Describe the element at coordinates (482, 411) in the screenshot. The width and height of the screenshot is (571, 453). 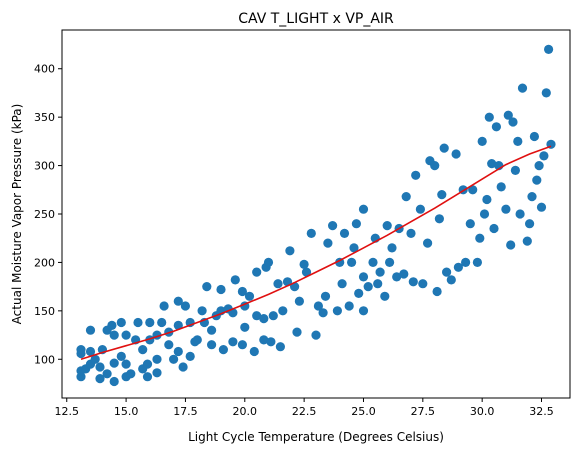
I see `x-tick-label: 30.0` at that location.